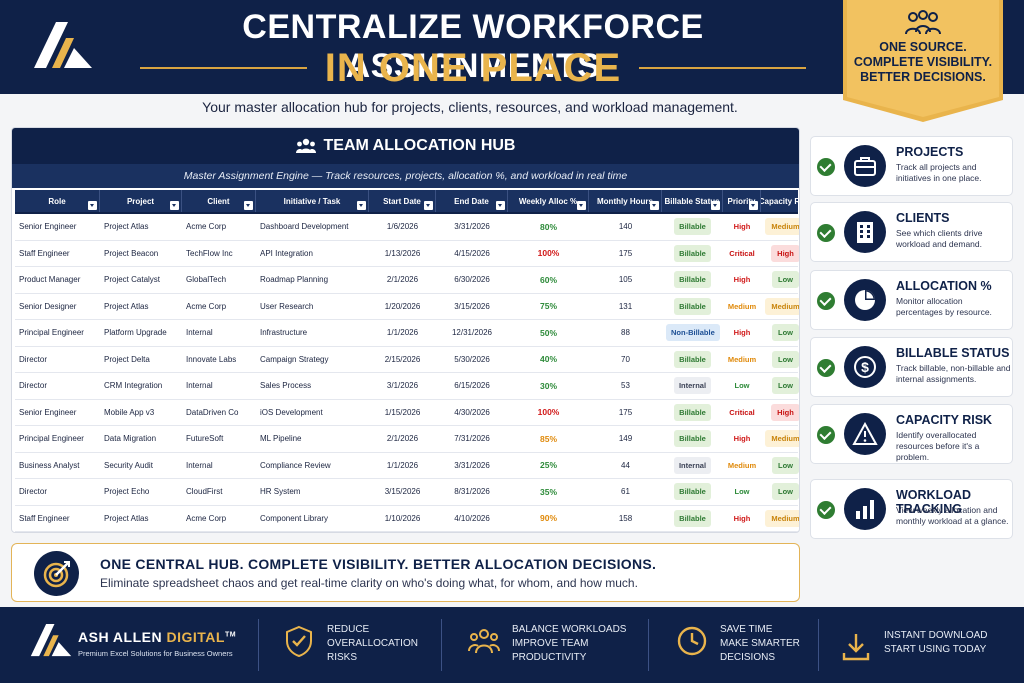  What do you see at coordinates (284, 333) in the screenshot?
I see `cell-task: Infrastructure` at bounding box center [284, 333].